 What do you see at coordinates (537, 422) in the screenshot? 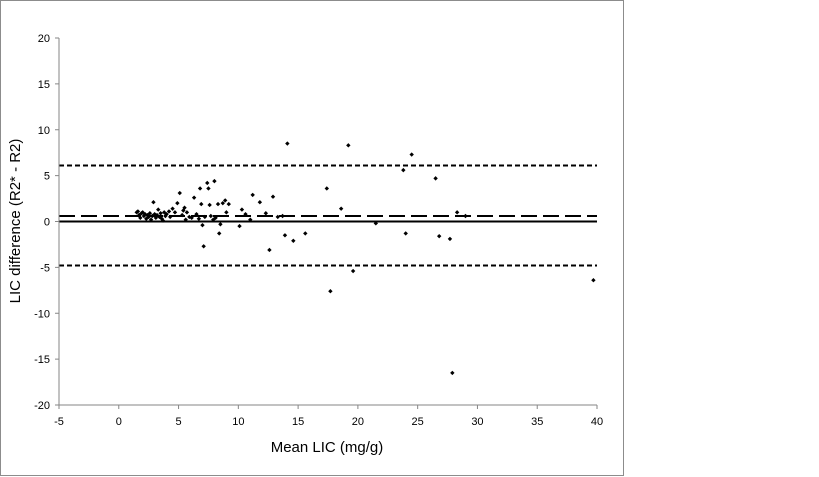
I see `x-tick-label: 35` at bounding box center [537, 422].